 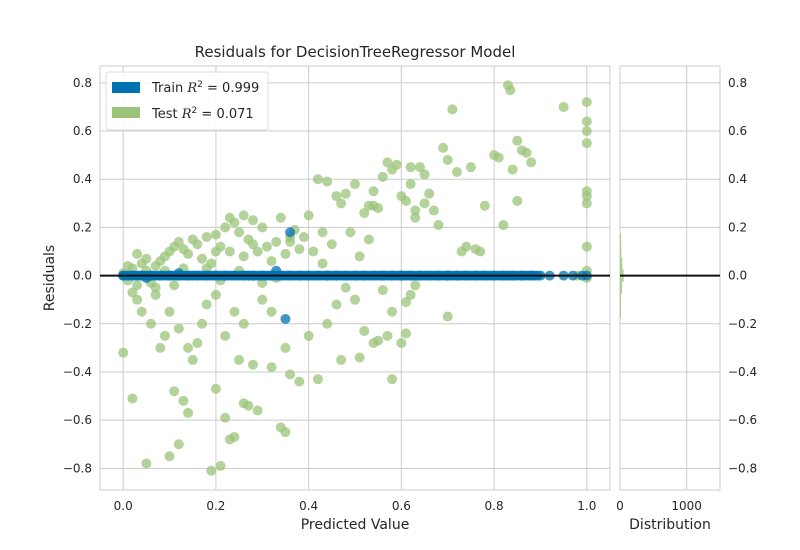 I want to click on distribution-x-ticks: 0 1000, so click(x=659, y=506).